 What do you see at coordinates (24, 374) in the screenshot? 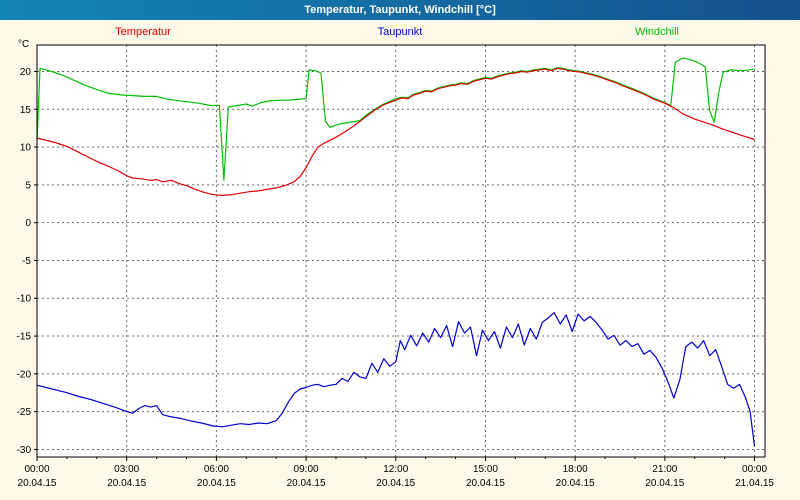
I see `svg-text: -20` at bounding box center [24, 374].